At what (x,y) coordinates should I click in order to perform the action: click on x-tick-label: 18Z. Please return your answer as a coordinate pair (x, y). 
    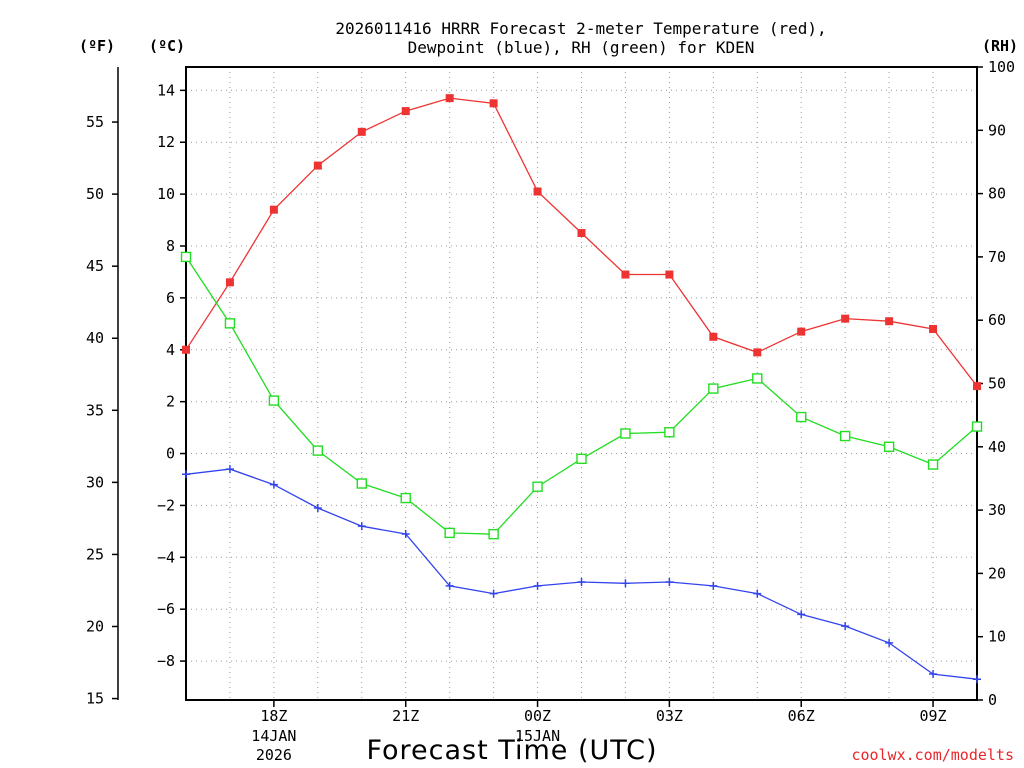
    Looking at the image, I should click on (273, 716).